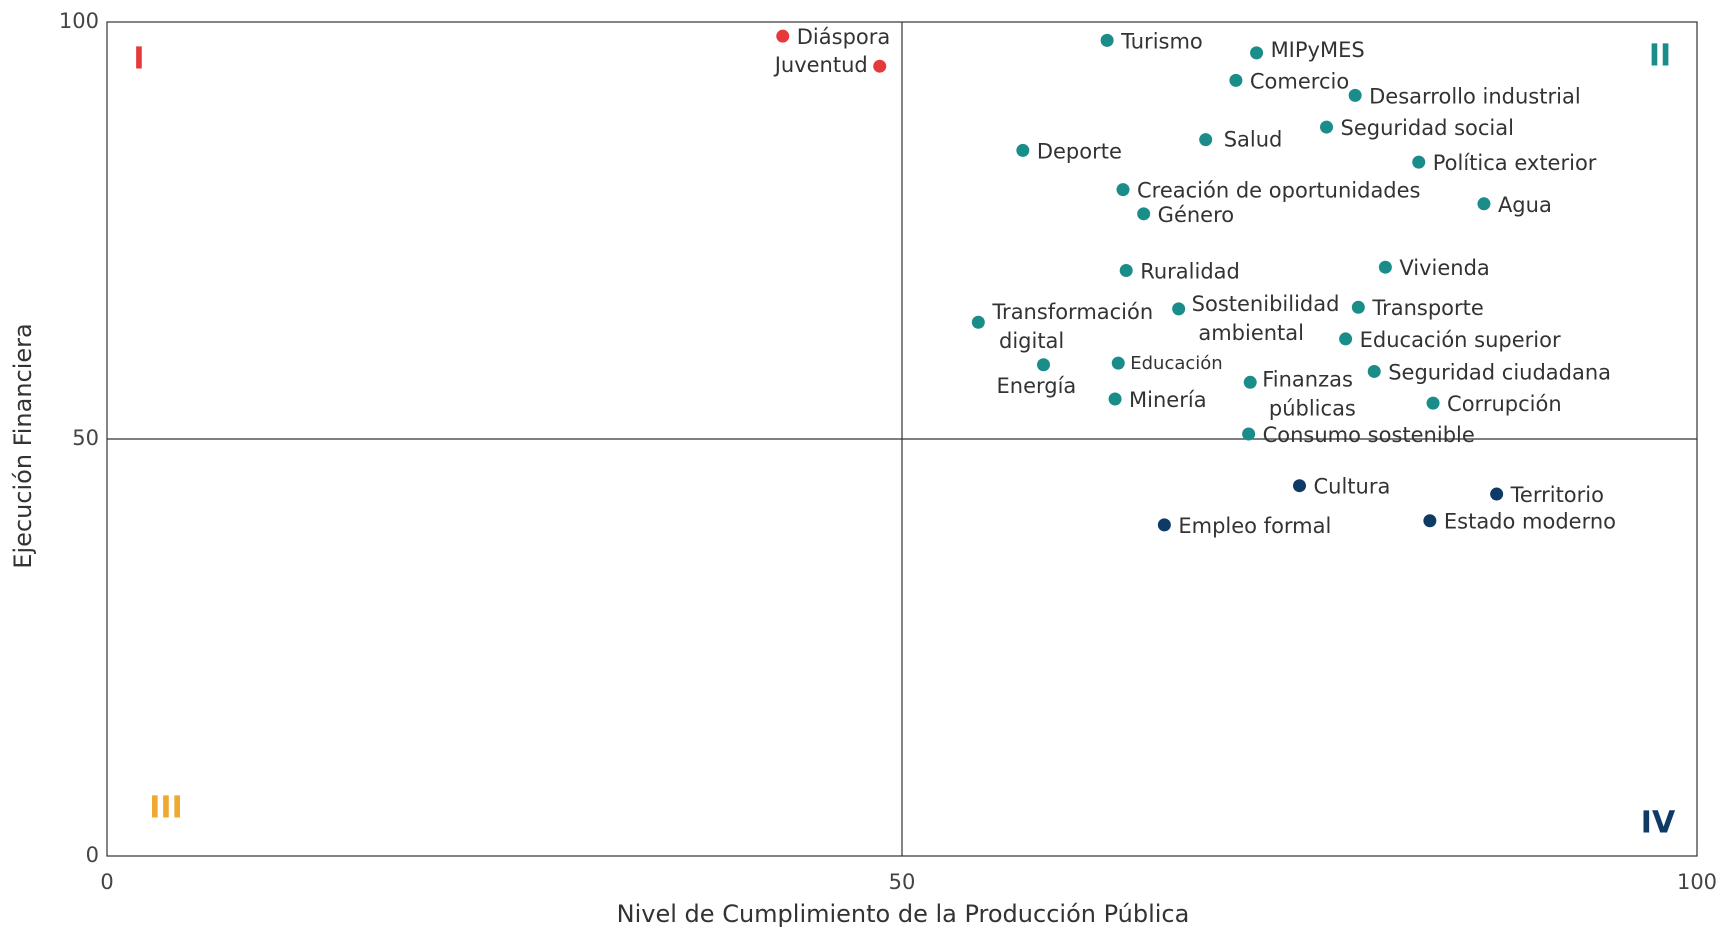  I want to click on point-label: Género, so click(1196, 215).